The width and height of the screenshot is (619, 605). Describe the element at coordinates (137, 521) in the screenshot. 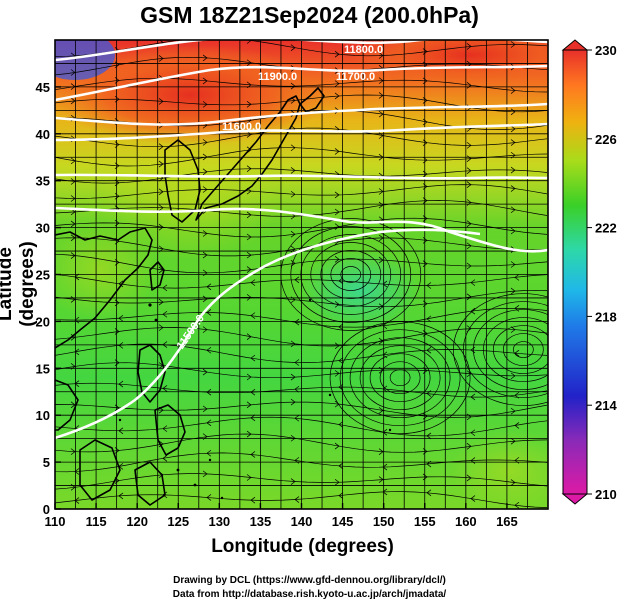

I see `x-tick-label: 120` at that location.